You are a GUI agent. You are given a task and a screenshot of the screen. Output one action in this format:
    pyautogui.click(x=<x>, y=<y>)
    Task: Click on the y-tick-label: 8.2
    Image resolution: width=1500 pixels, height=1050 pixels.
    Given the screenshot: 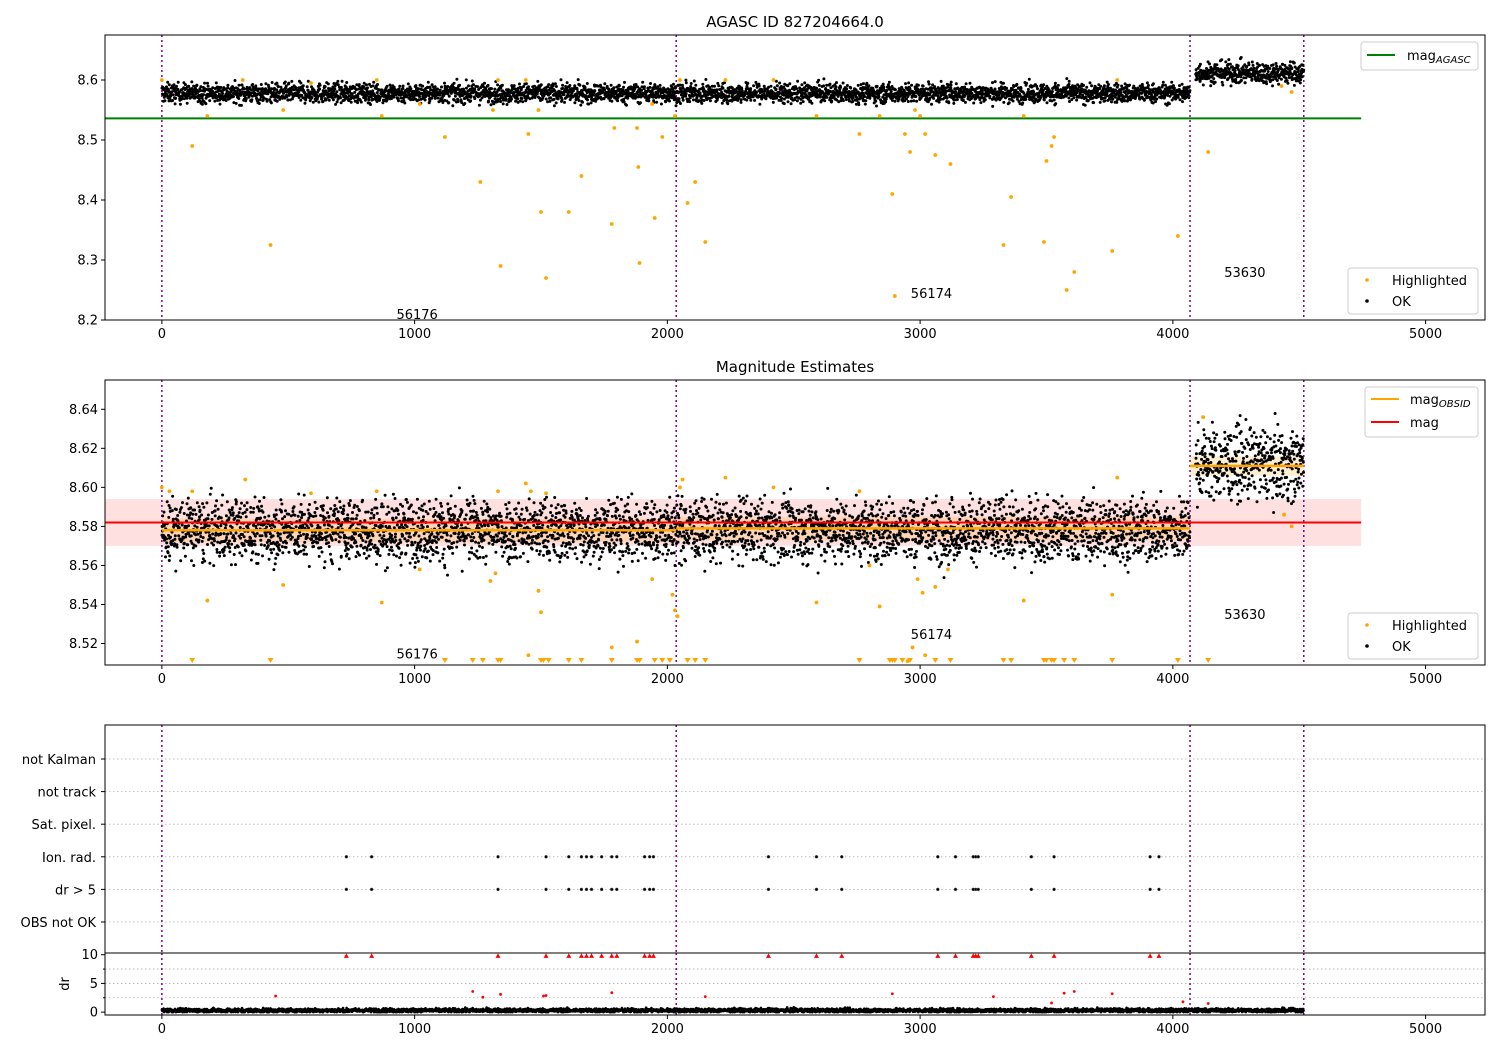 What is the action you would take?
    pyautogui.click(x=87, y=321)
    